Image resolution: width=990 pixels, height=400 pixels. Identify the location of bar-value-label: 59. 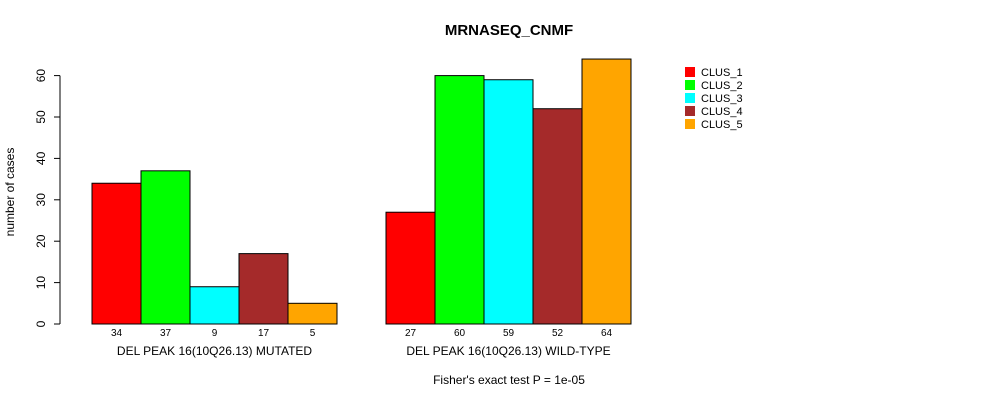
(509, 333).